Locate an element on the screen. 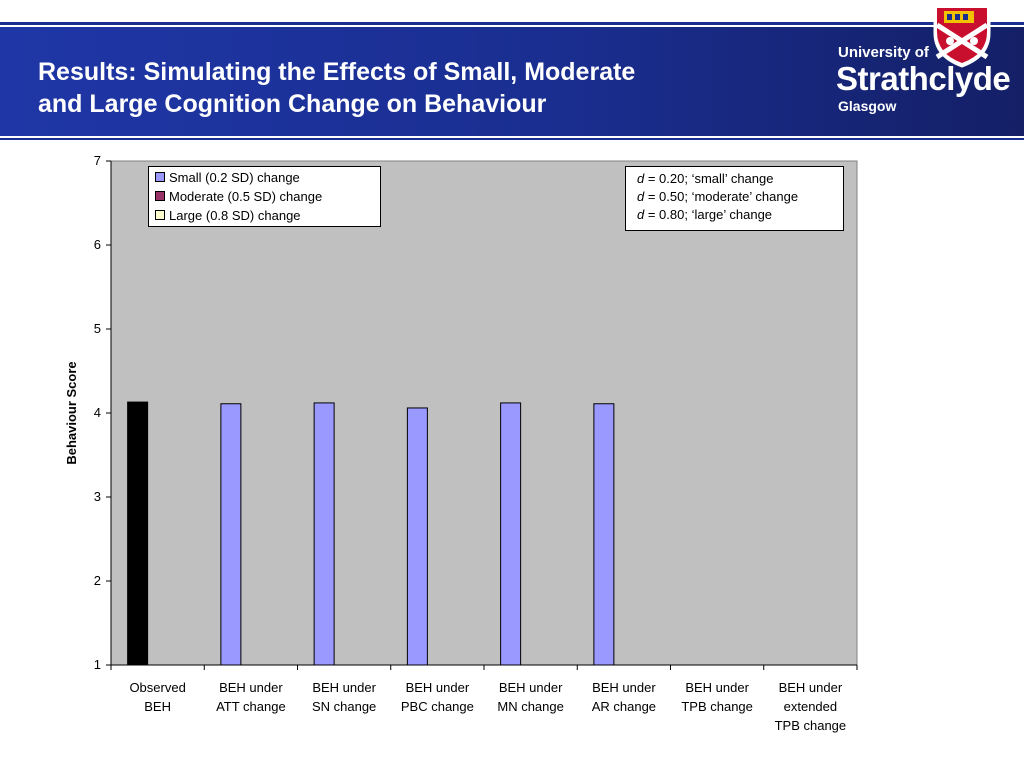  x-tick-label: BEH under SN change is located at coordinates (344, 697).